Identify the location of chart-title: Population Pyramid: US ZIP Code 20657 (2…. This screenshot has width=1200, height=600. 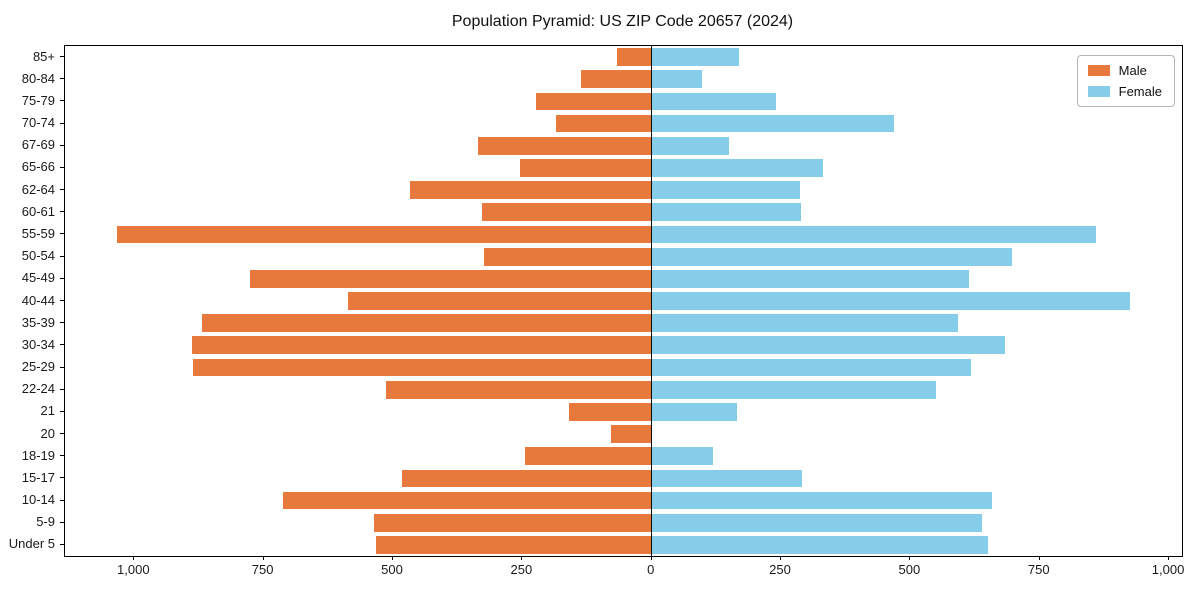
(622, 21).